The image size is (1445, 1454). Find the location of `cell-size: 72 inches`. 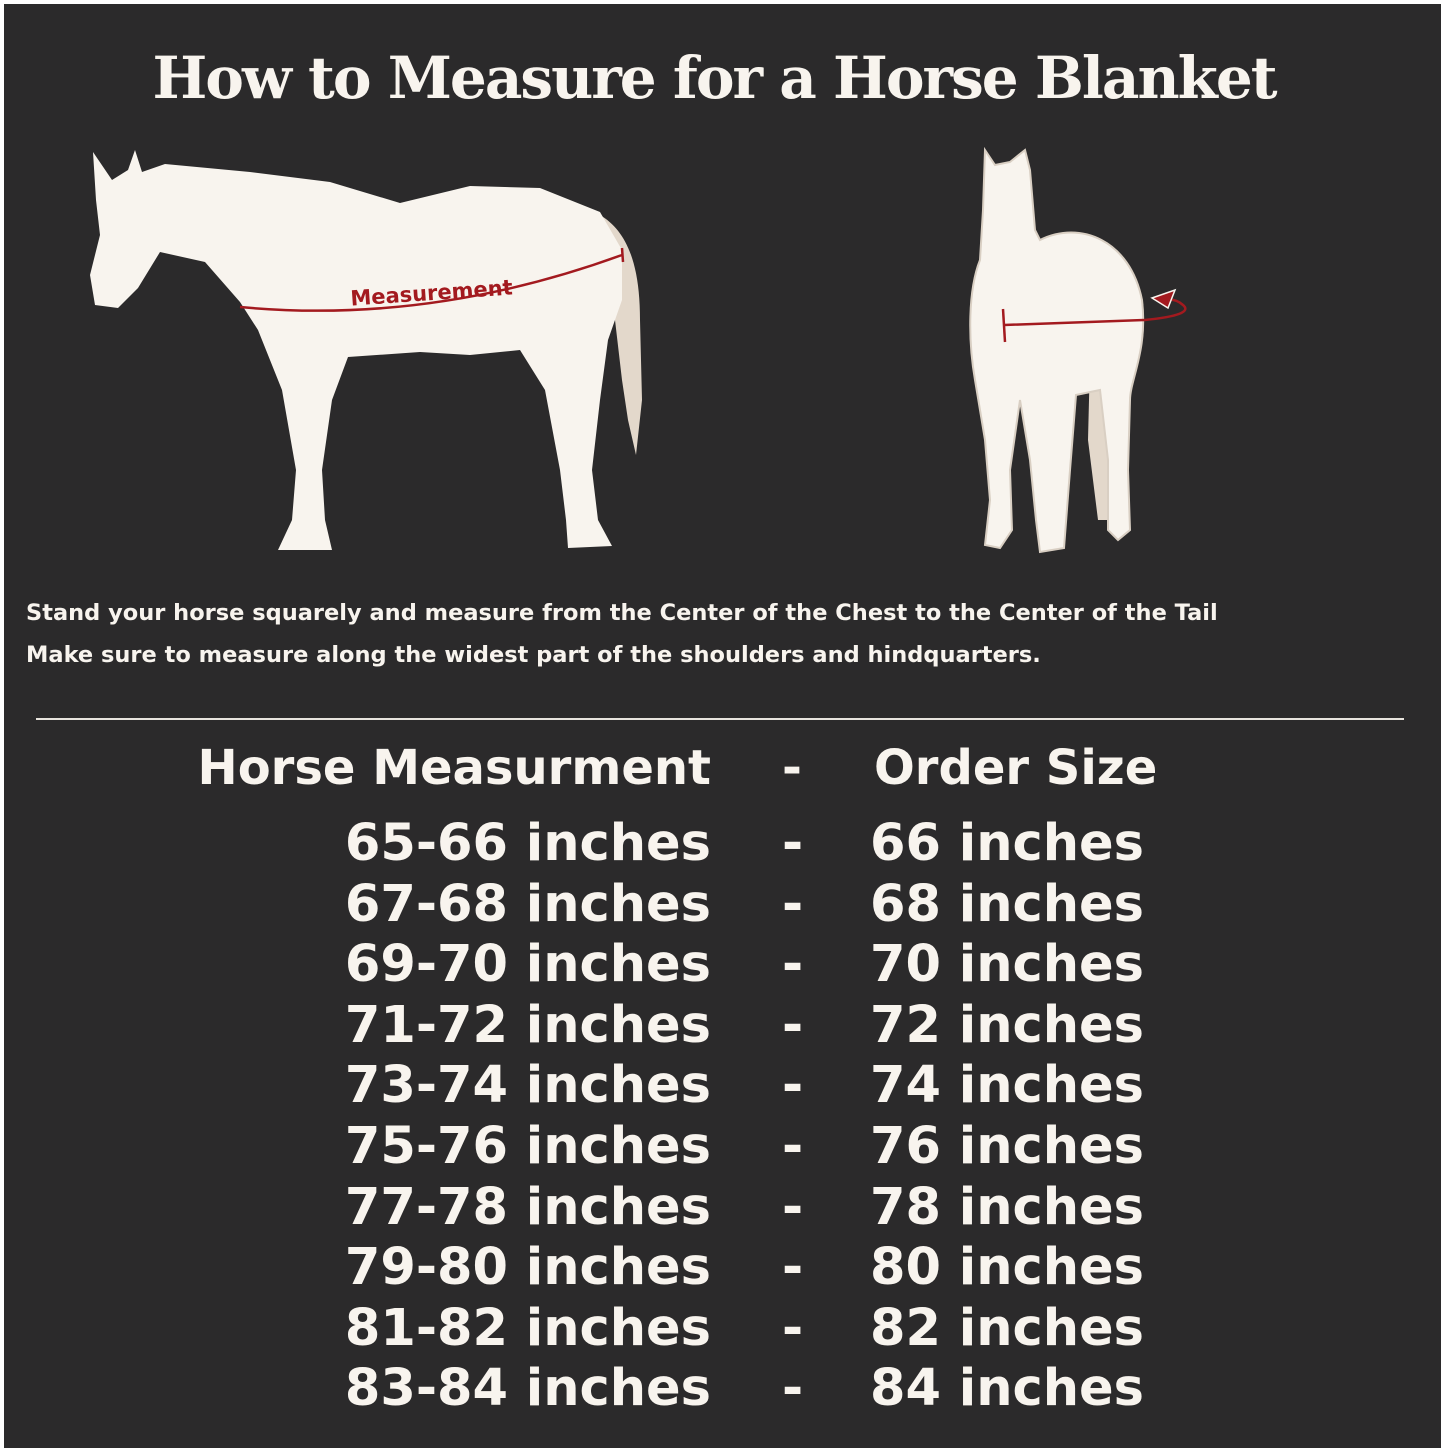

cell-size: 72 inches is located at coordinates (1007, 1025).